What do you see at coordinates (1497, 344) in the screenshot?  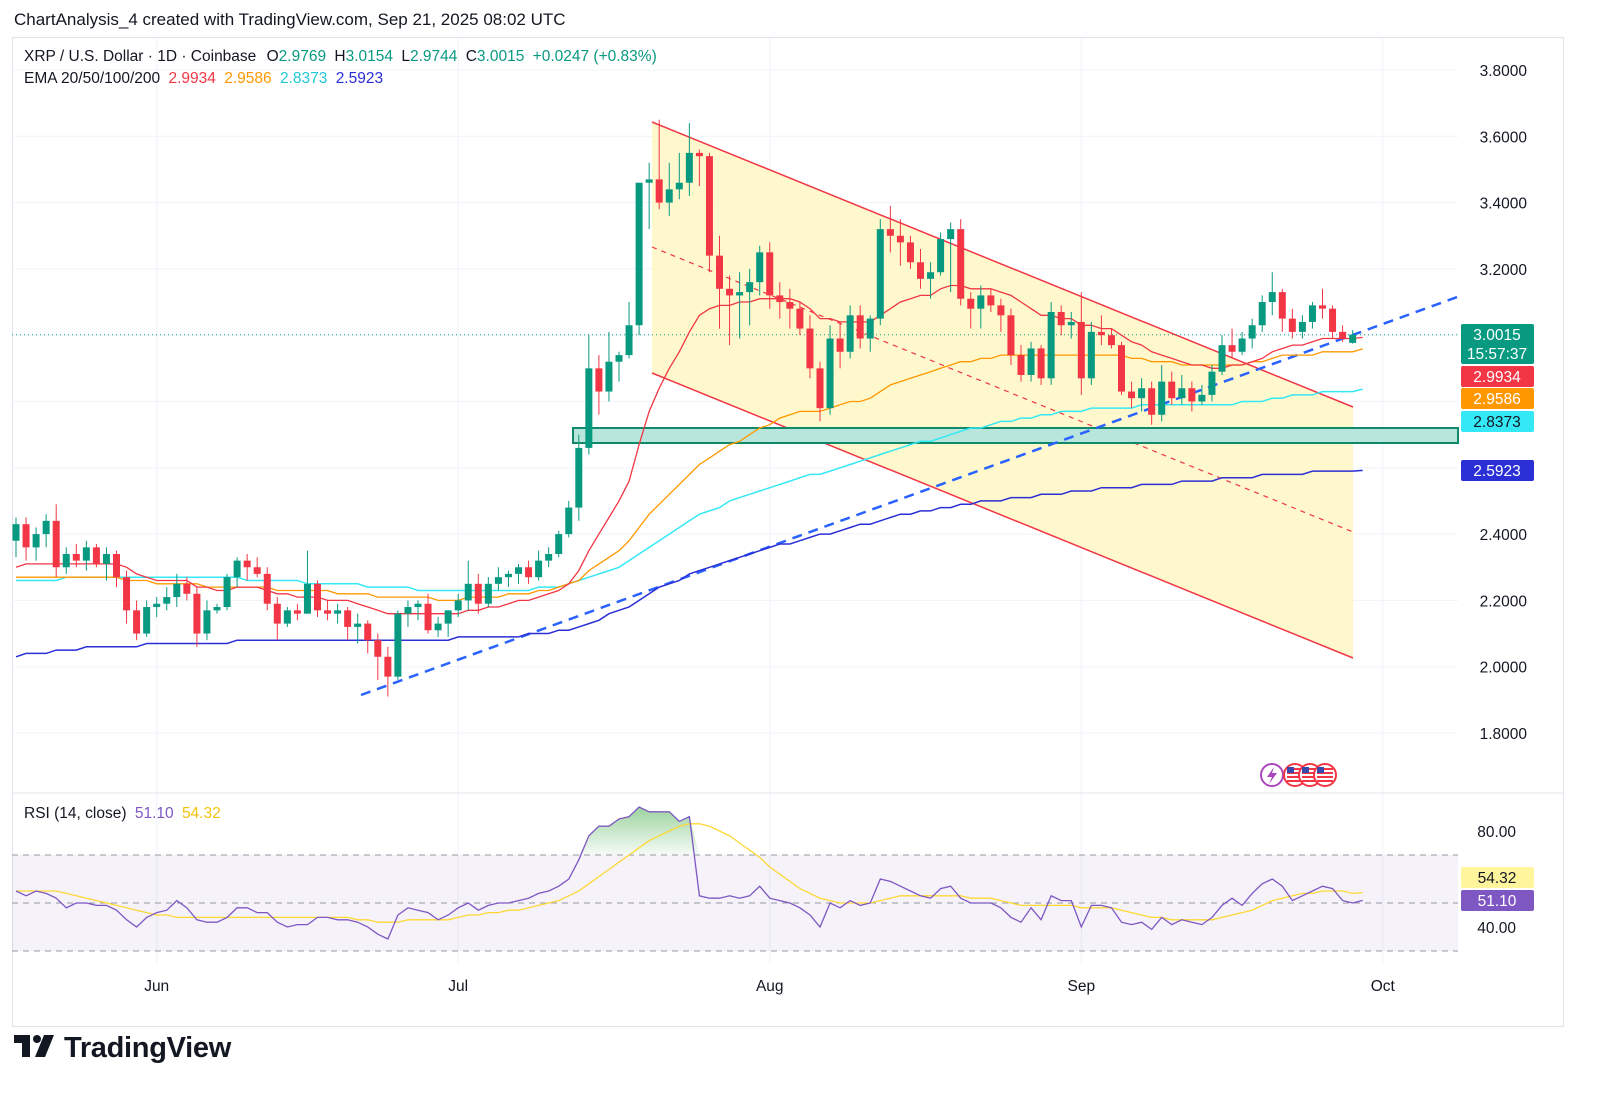 I see `last-price-tag-bg` at bounding box center [1497, 344].